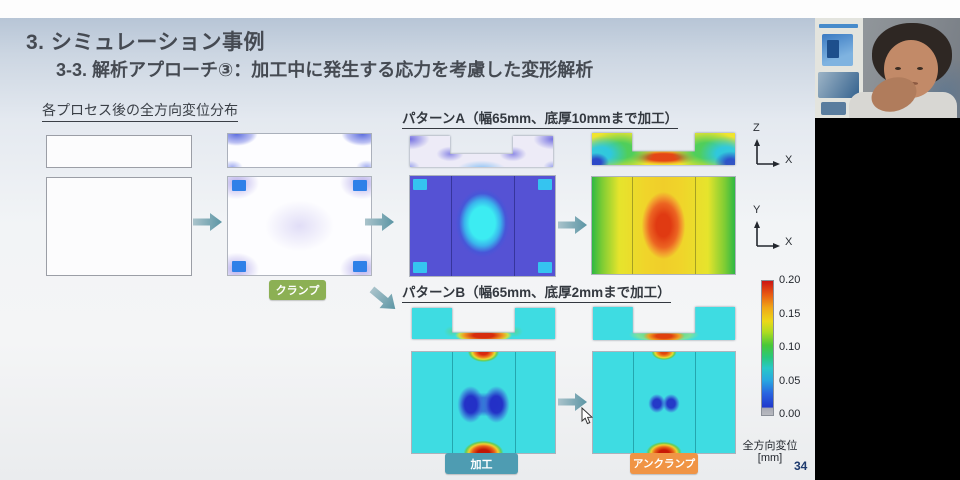 Image resolution: width=960 pixels, height=480 pixels. Describe the element at coordinates (790, 414) in the screenshot. I see `colorbar-tick: 0.00` at that location.